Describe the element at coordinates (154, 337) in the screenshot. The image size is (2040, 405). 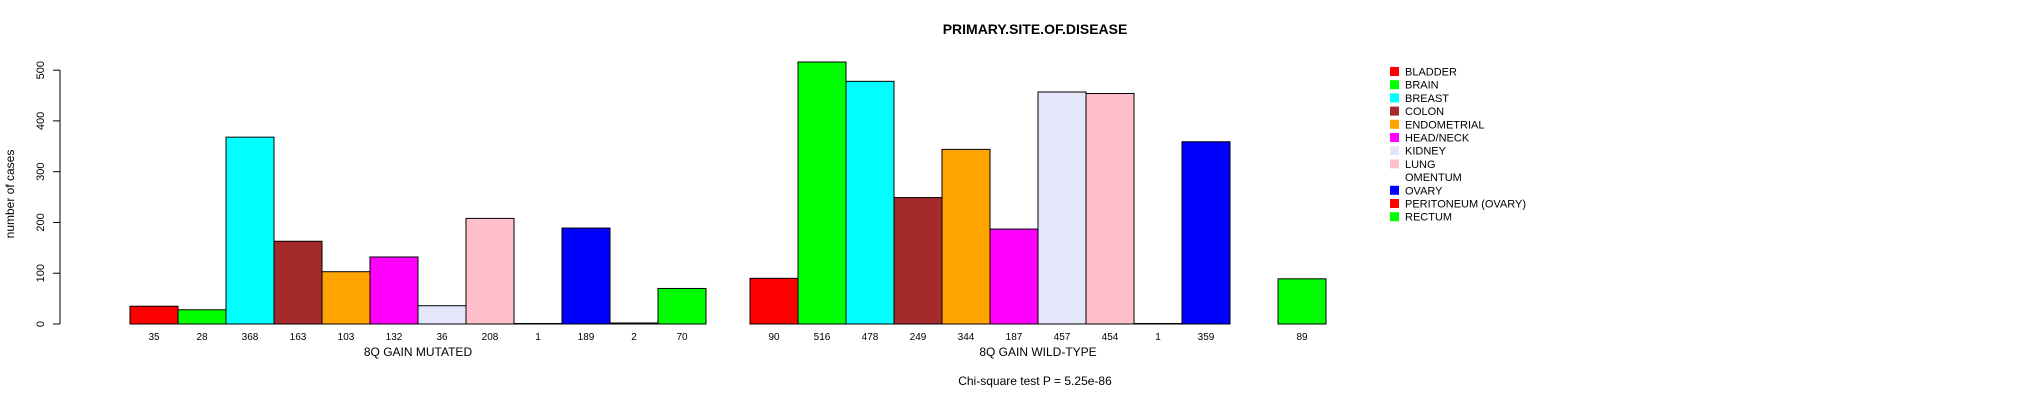
I see `bar-count-label: 35` at that location.